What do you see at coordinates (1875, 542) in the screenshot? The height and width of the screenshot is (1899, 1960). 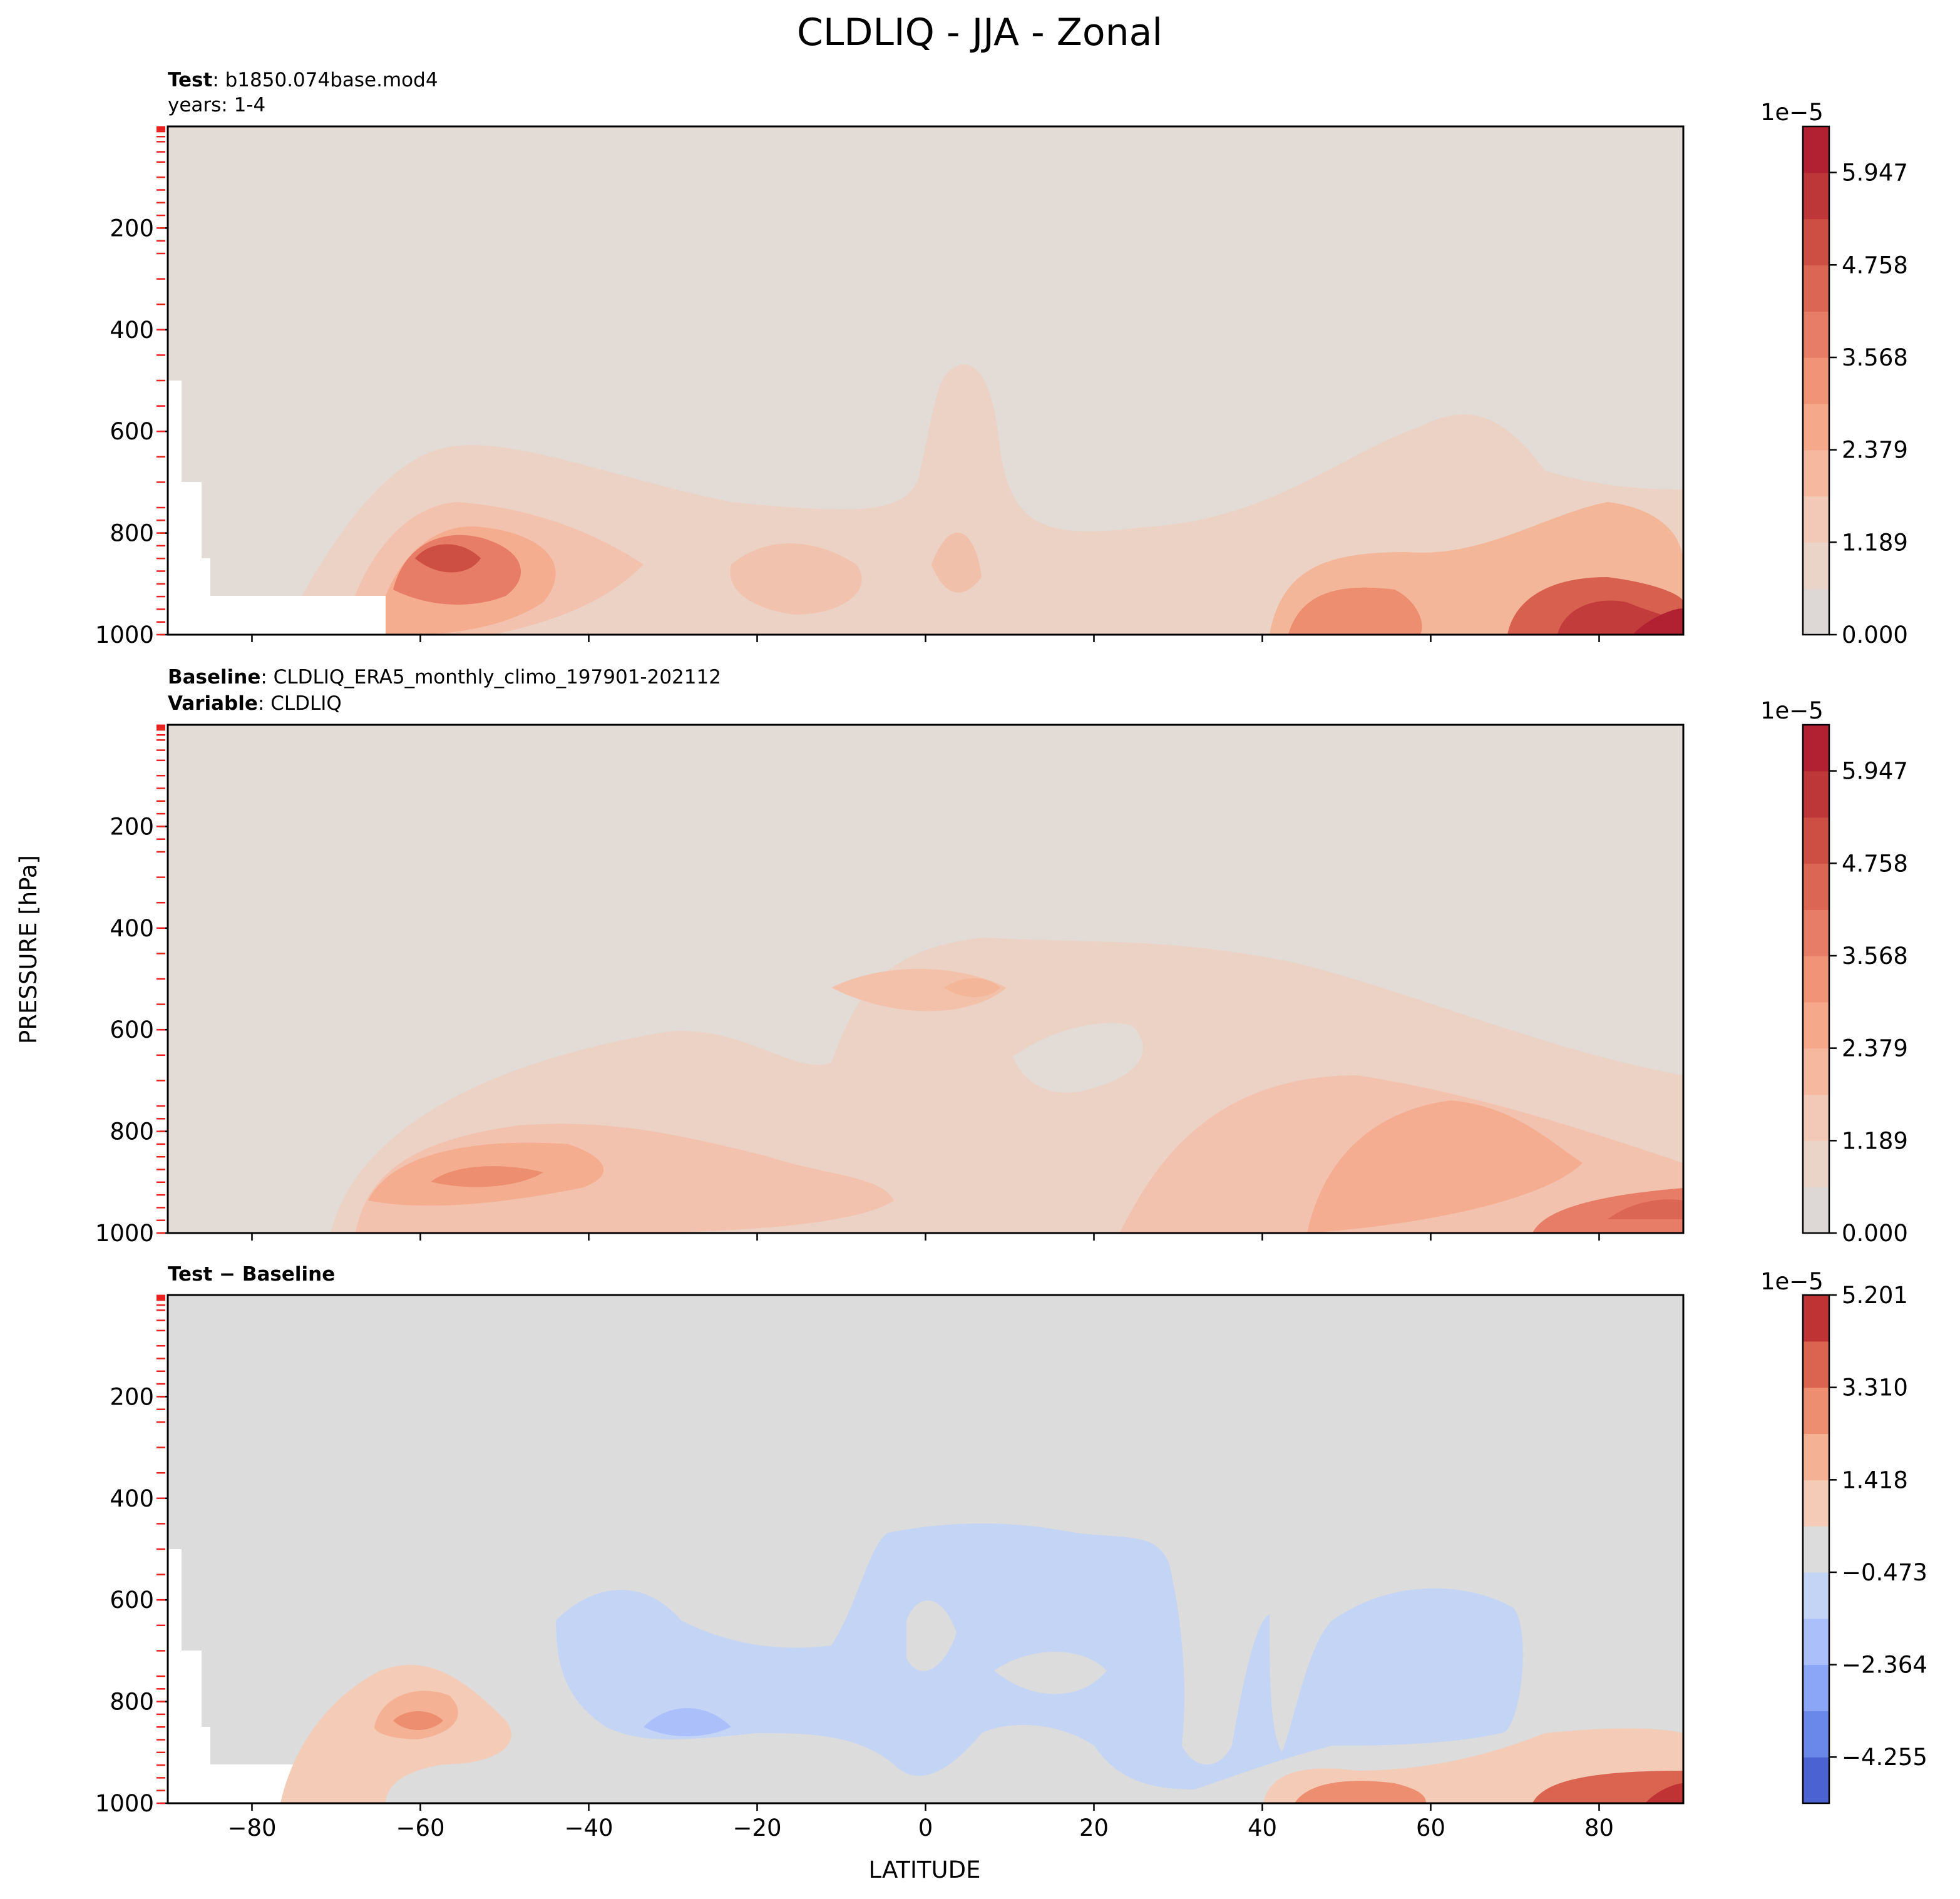 I see `colorbar-tick-label: 1.189` at bounding box center [1875, 542].